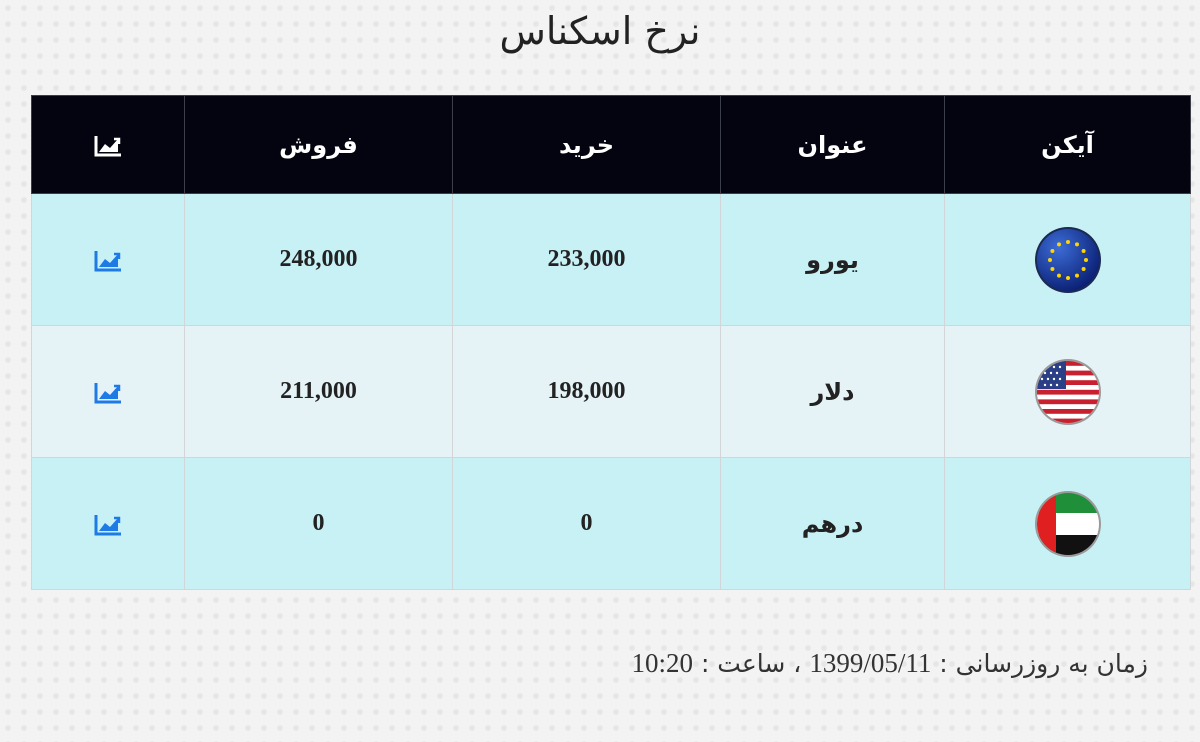 Image resolution: width=1200 pixels, height=742 pixels. Describe the element at coordinates (318, 391) in the screenshot. I see `sell-price: 211,000` at that location.